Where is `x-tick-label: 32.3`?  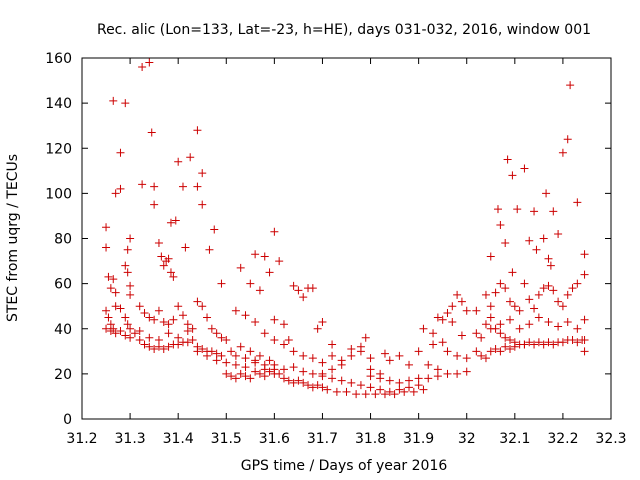
x-tick-label: 32.3 is located at coordinates (610, 439).